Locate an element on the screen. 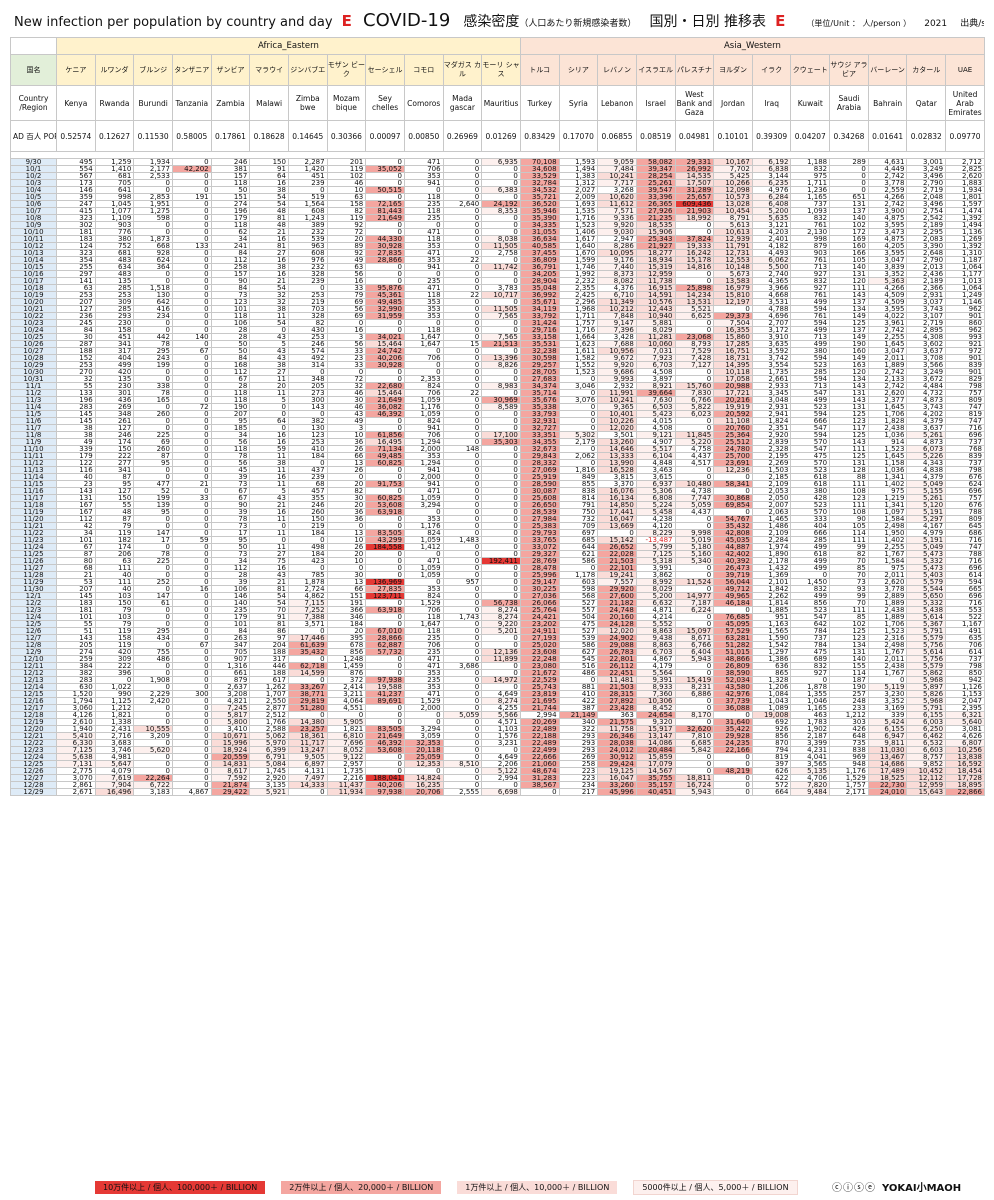 The width and height of the screenshot is (994, 1200). value-cell: 29,716 is located at coordinates (539, 330).